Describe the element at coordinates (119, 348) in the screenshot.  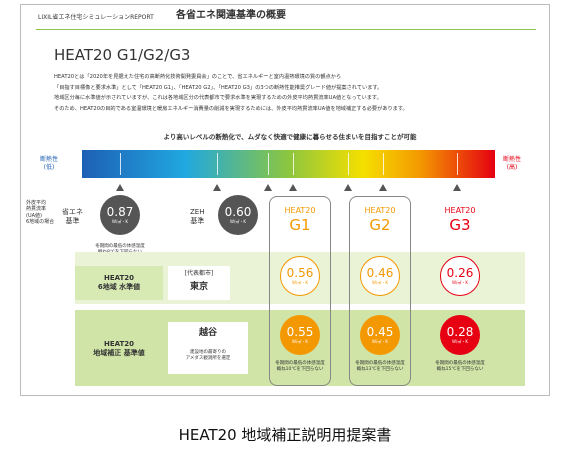
I see `row-label: HEAT20 地域補正 基準値` at that location.